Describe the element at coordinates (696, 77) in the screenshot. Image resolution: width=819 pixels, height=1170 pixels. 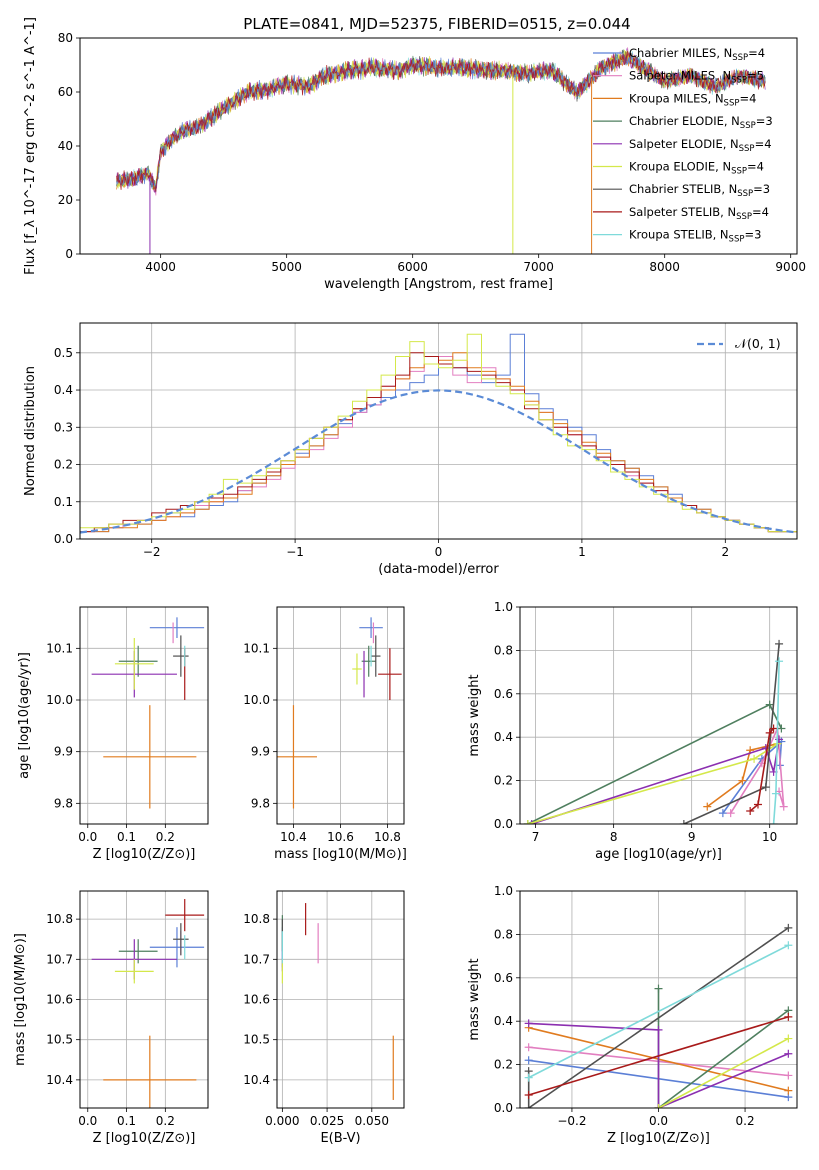
I see `legend-label-salpeter-miles: Salpeter MILES, NSSP=5` at that location.